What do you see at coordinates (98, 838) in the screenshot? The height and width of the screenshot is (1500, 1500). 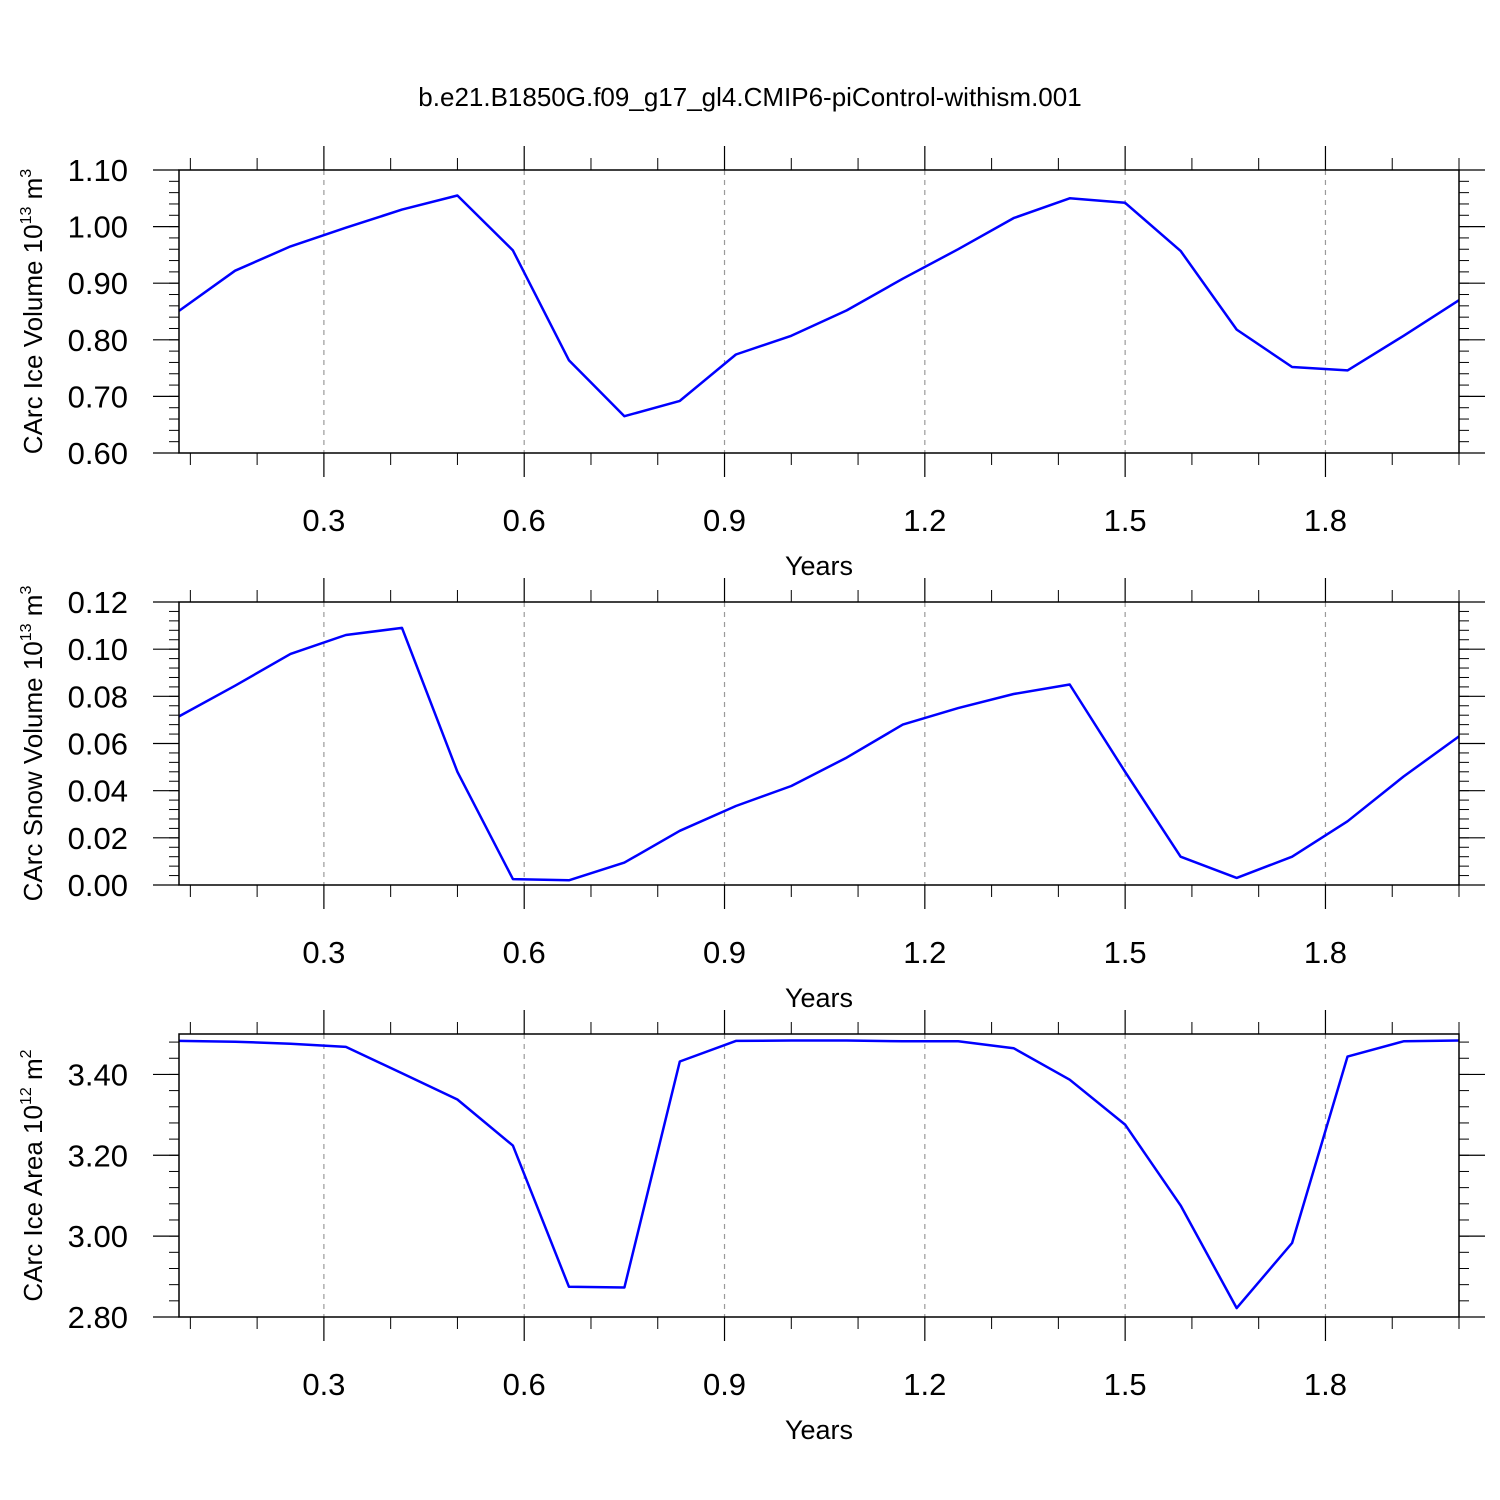 I see `y-tick-label: 0.02` at bounding box center [98, 838].